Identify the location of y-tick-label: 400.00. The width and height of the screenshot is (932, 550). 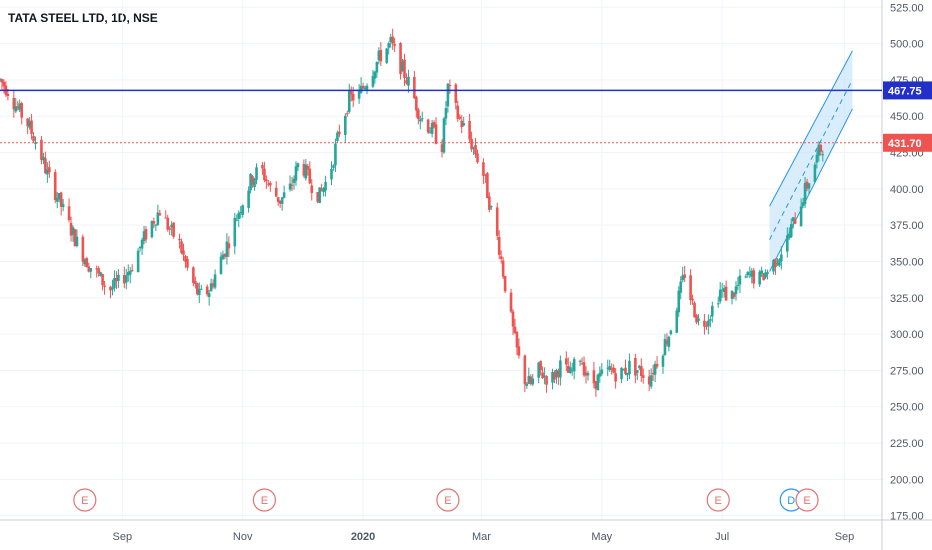
(907, 190).